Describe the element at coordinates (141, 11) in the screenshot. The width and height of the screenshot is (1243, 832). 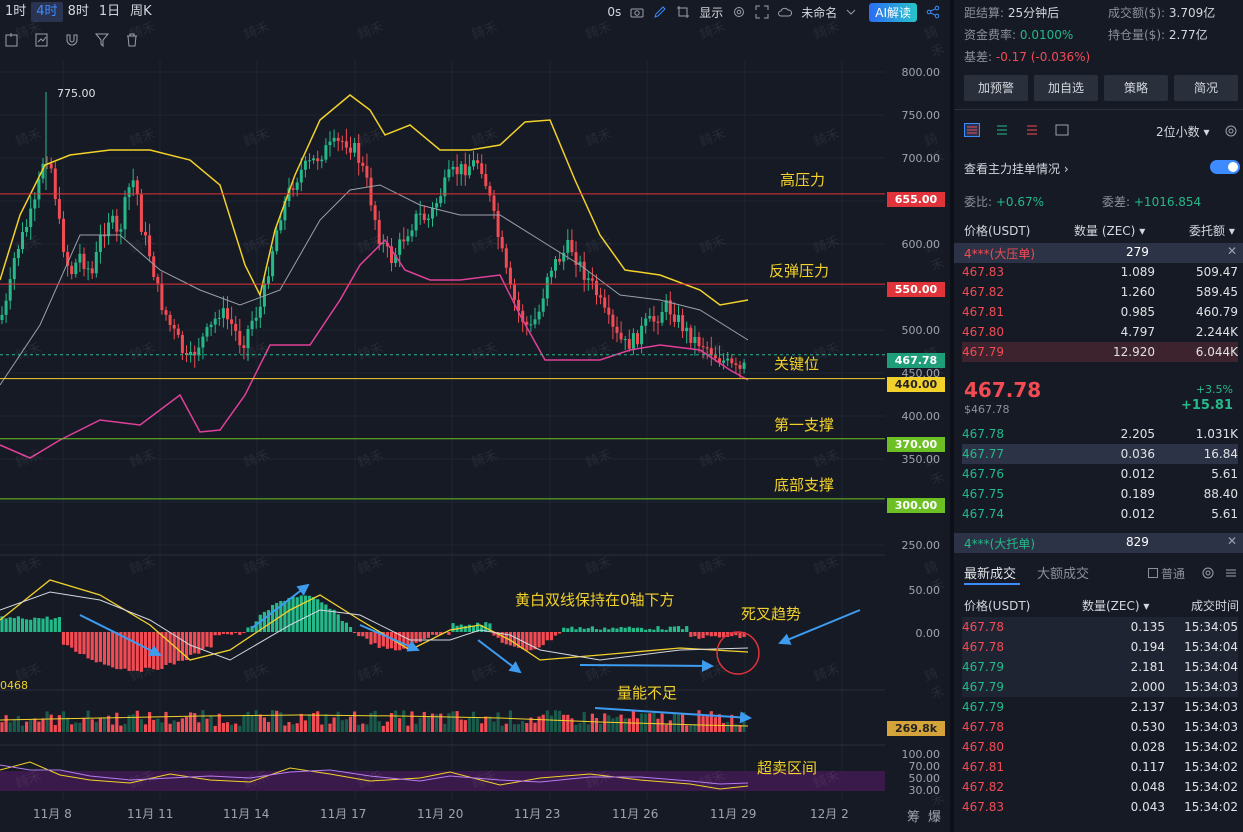
I see `timeframe-1w: 周K` at that location.